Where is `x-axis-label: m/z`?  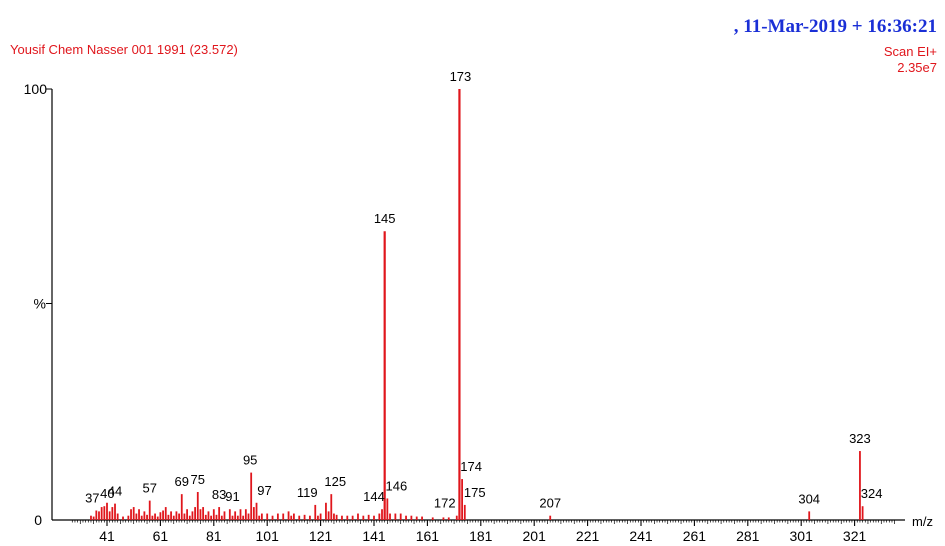 x-axis-label: m/z is located at coordinates (922, 521).